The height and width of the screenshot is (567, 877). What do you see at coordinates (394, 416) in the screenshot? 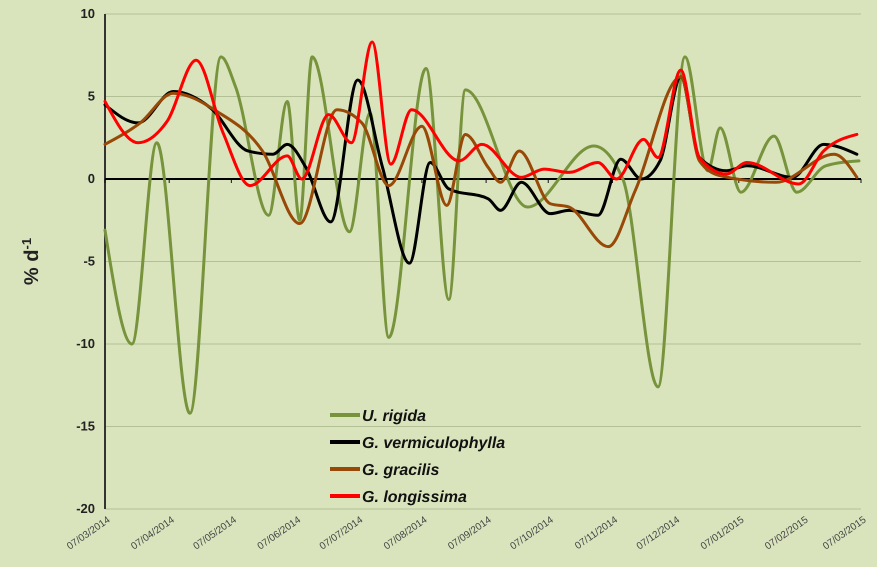
I see `legend-label: U. rigida` at bounding box center [394, 416].